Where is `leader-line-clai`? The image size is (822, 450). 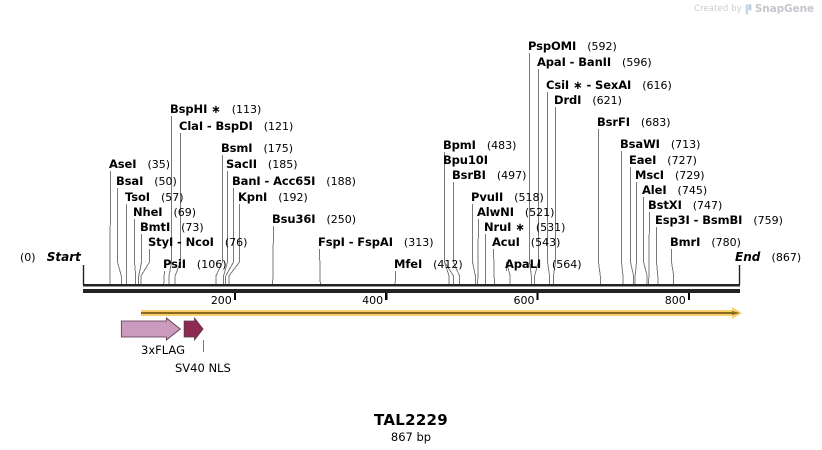 leader-line-clai is located at coordinates (177, 208).